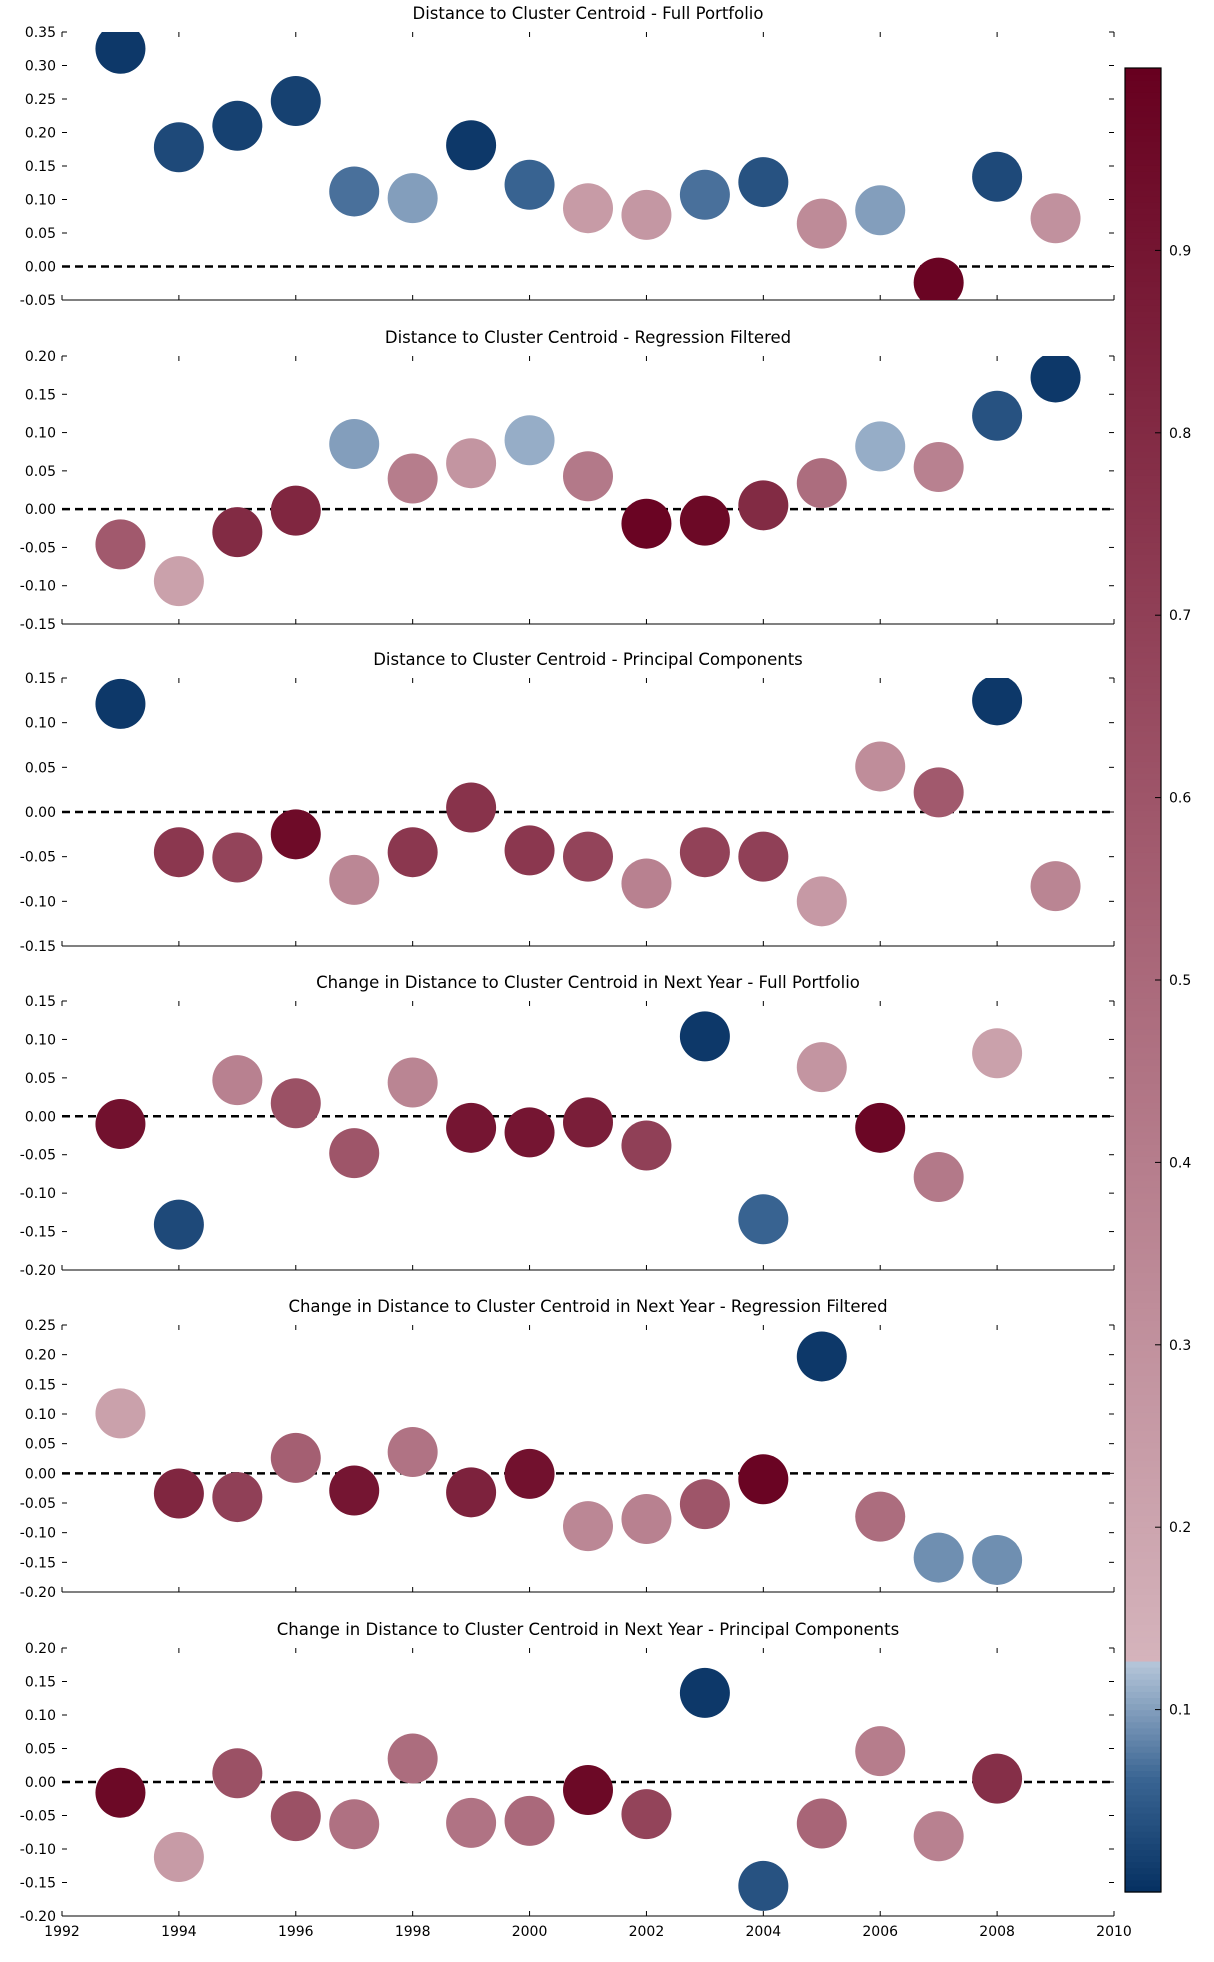 Image resolution: width=1214 pixels, height=1962 pixels. What do you see at coordinates (62, 1932) in the screenshot?
I see `x-tick-label: 1992` at bounding box center [62, 1932].